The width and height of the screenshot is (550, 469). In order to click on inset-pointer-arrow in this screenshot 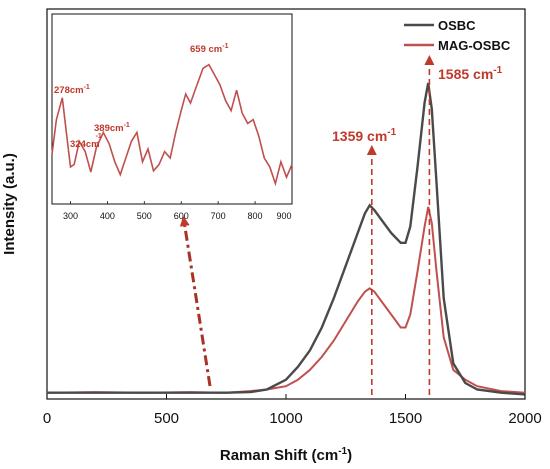, I will do `click(195, 301)`.